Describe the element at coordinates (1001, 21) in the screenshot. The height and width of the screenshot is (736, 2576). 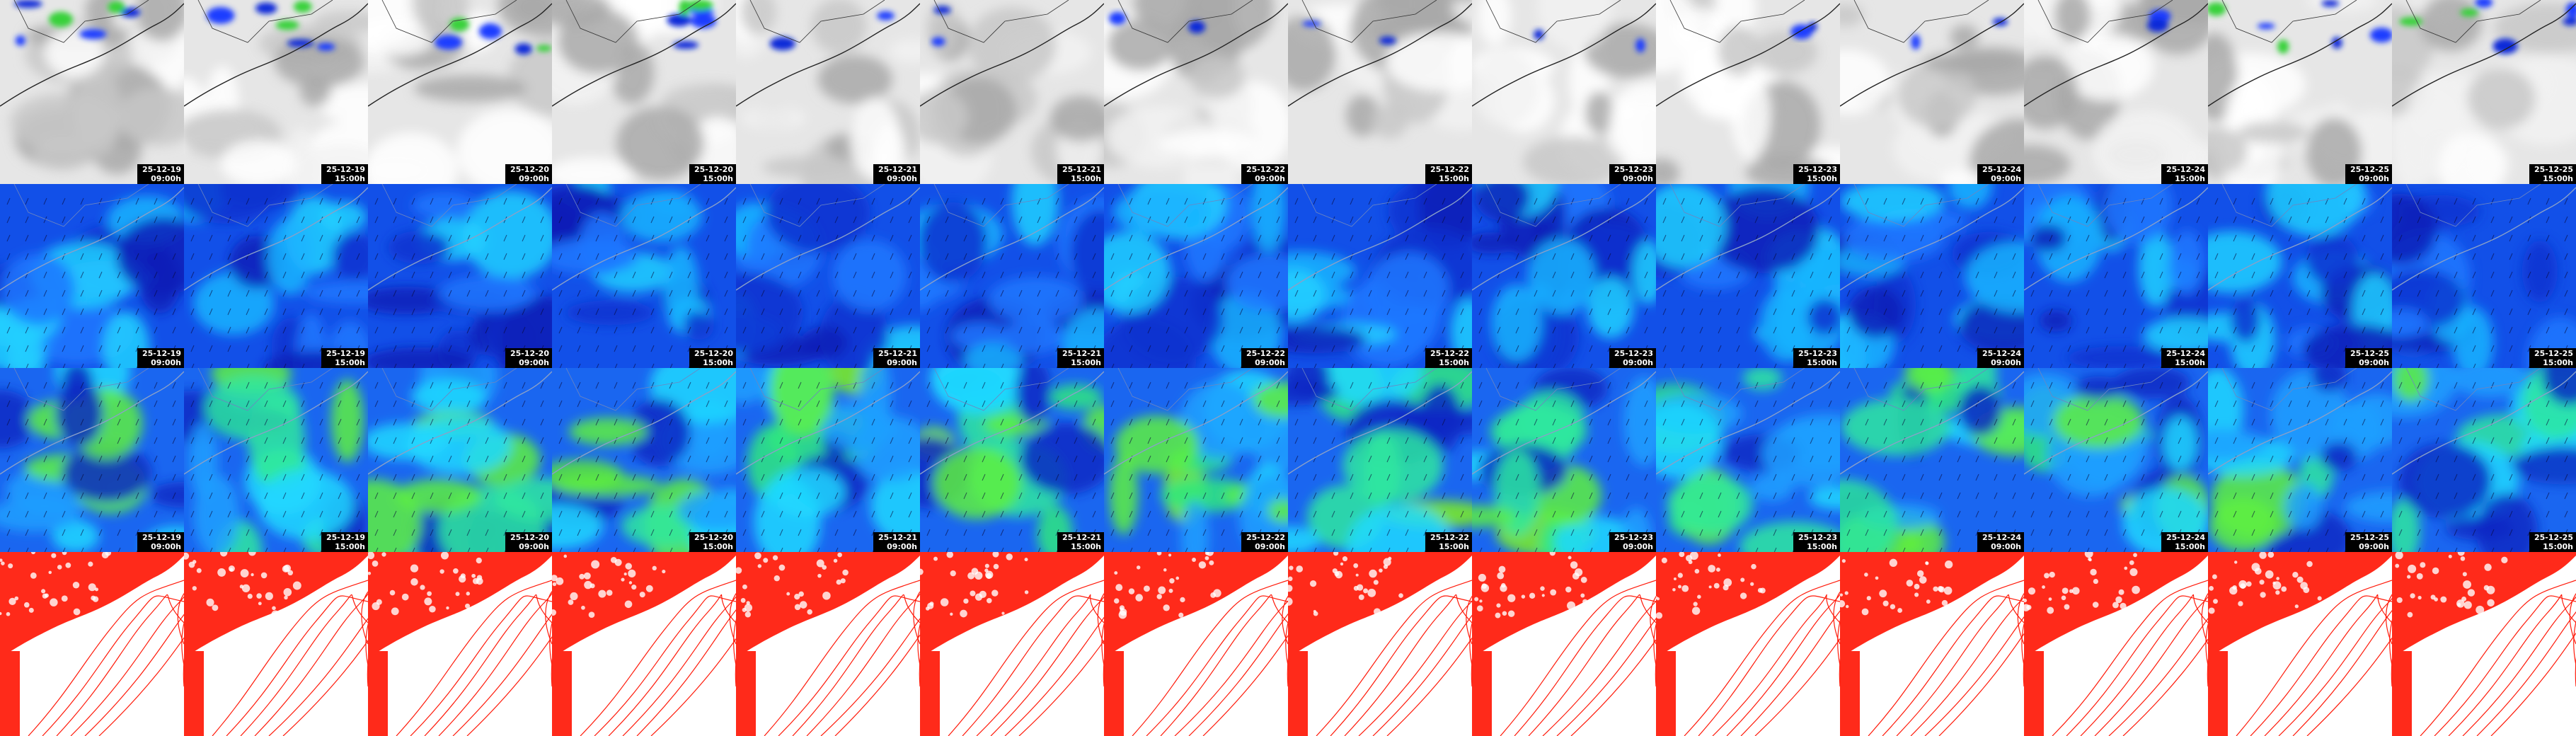
I see `border` at that location.